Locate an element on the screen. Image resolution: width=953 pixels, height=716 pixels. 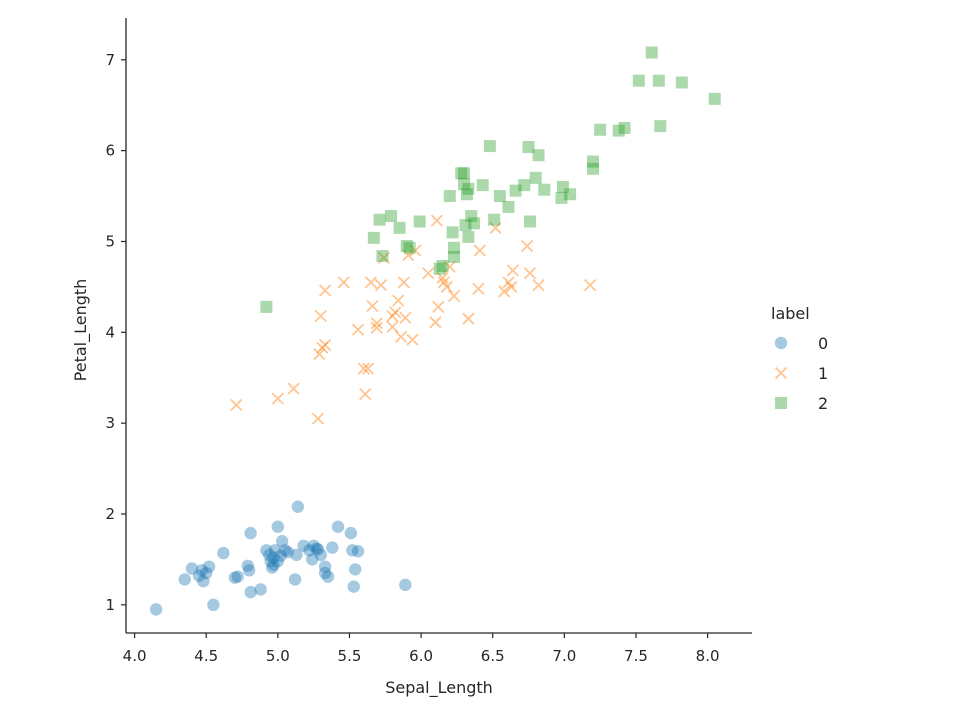
y-tick-label: 3 is located at coordinates (110, 423).